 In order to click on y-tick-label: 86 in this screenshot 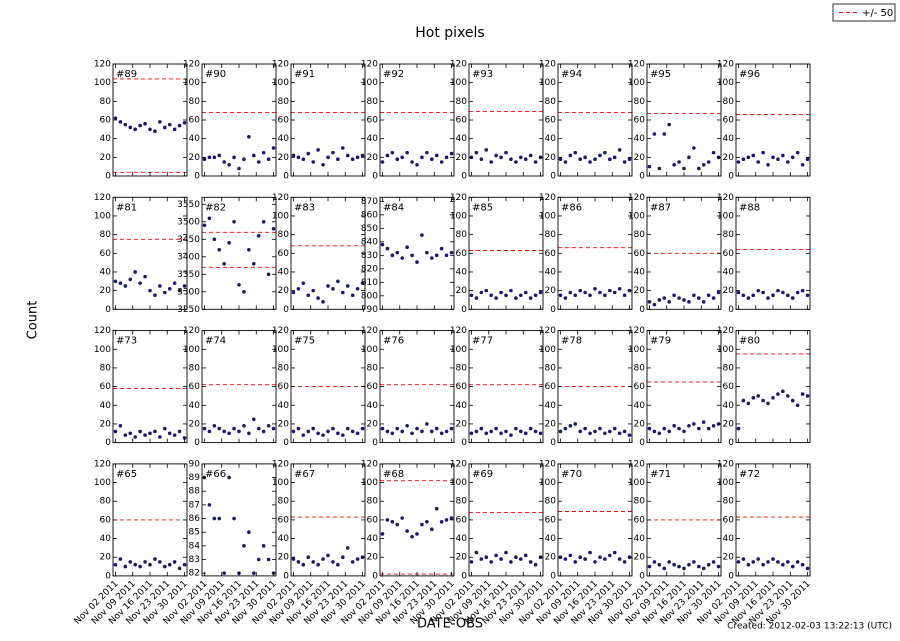, I will do `click(195, 519)`.